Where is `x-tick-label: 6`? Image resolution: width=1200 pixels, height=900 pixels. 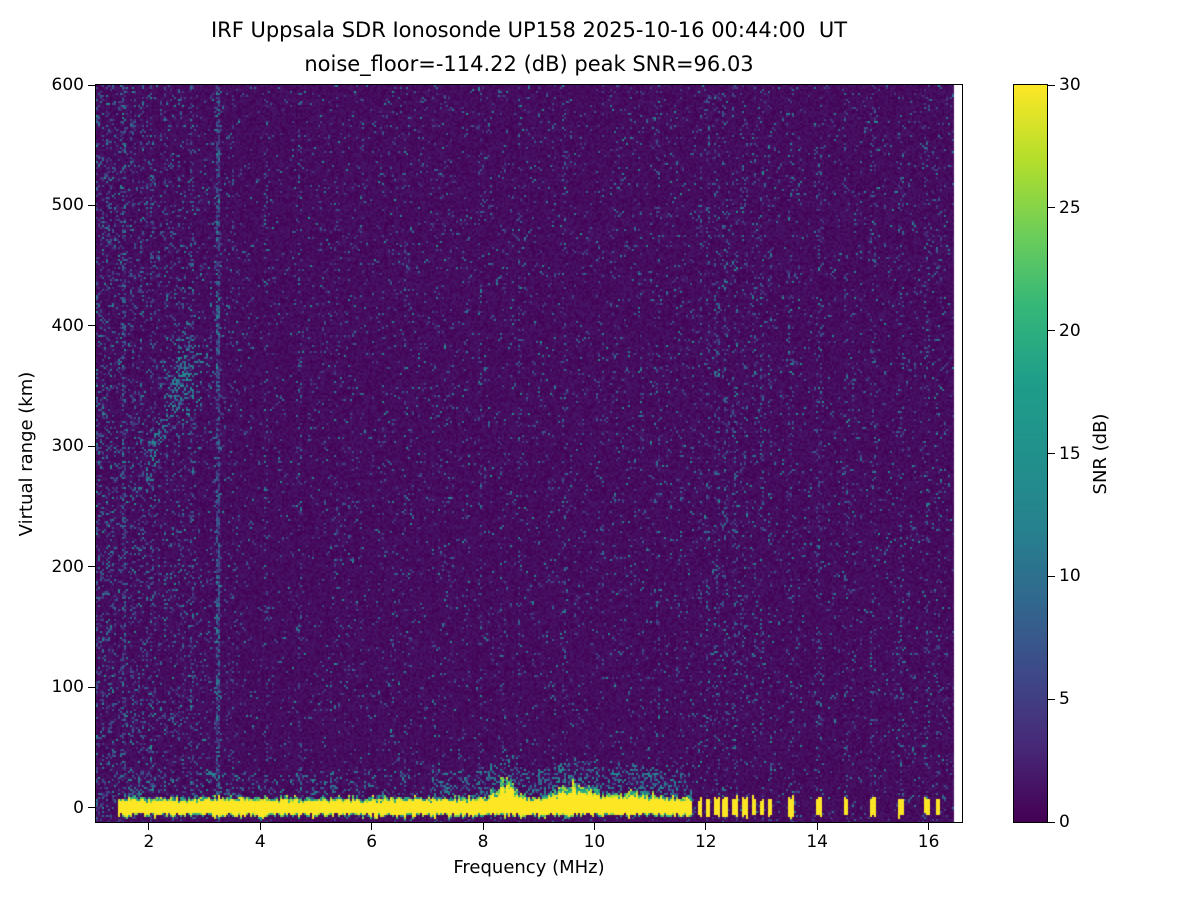 x-tick-label: 6 is located at coordinates (372, 842).